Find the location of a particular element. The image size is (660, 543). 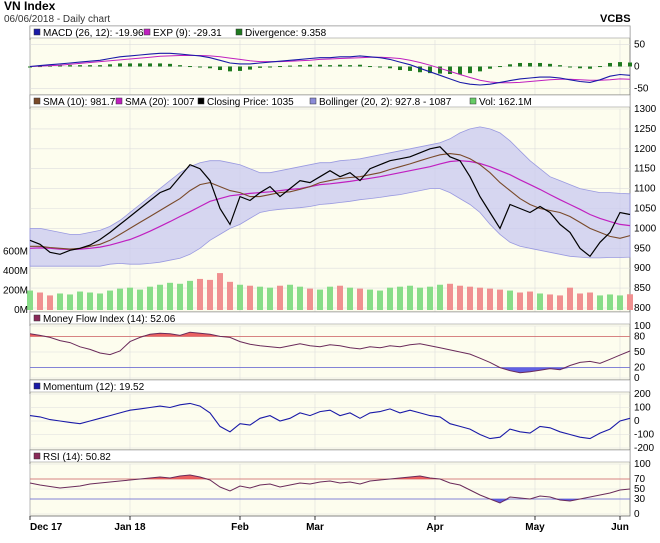

macd-tick-label: -50 is located at coordinates (641, 89).